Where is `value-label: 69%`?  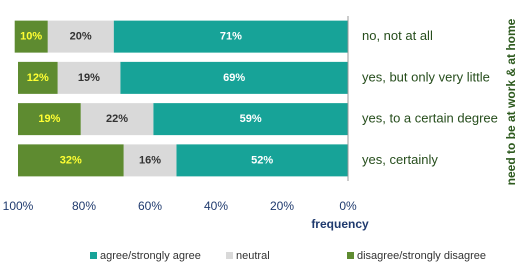
value-label: 69% is located at coordinates (234, 78).